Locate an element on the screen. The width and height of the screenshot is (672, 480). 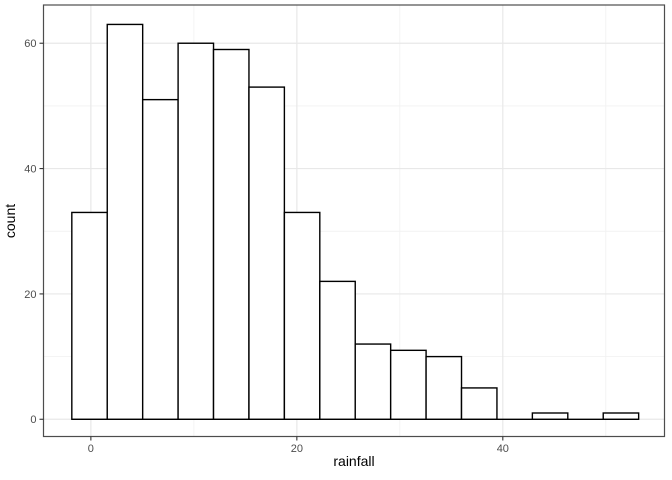
x-axis-title: rainfall is located at coordinates (353, 461).